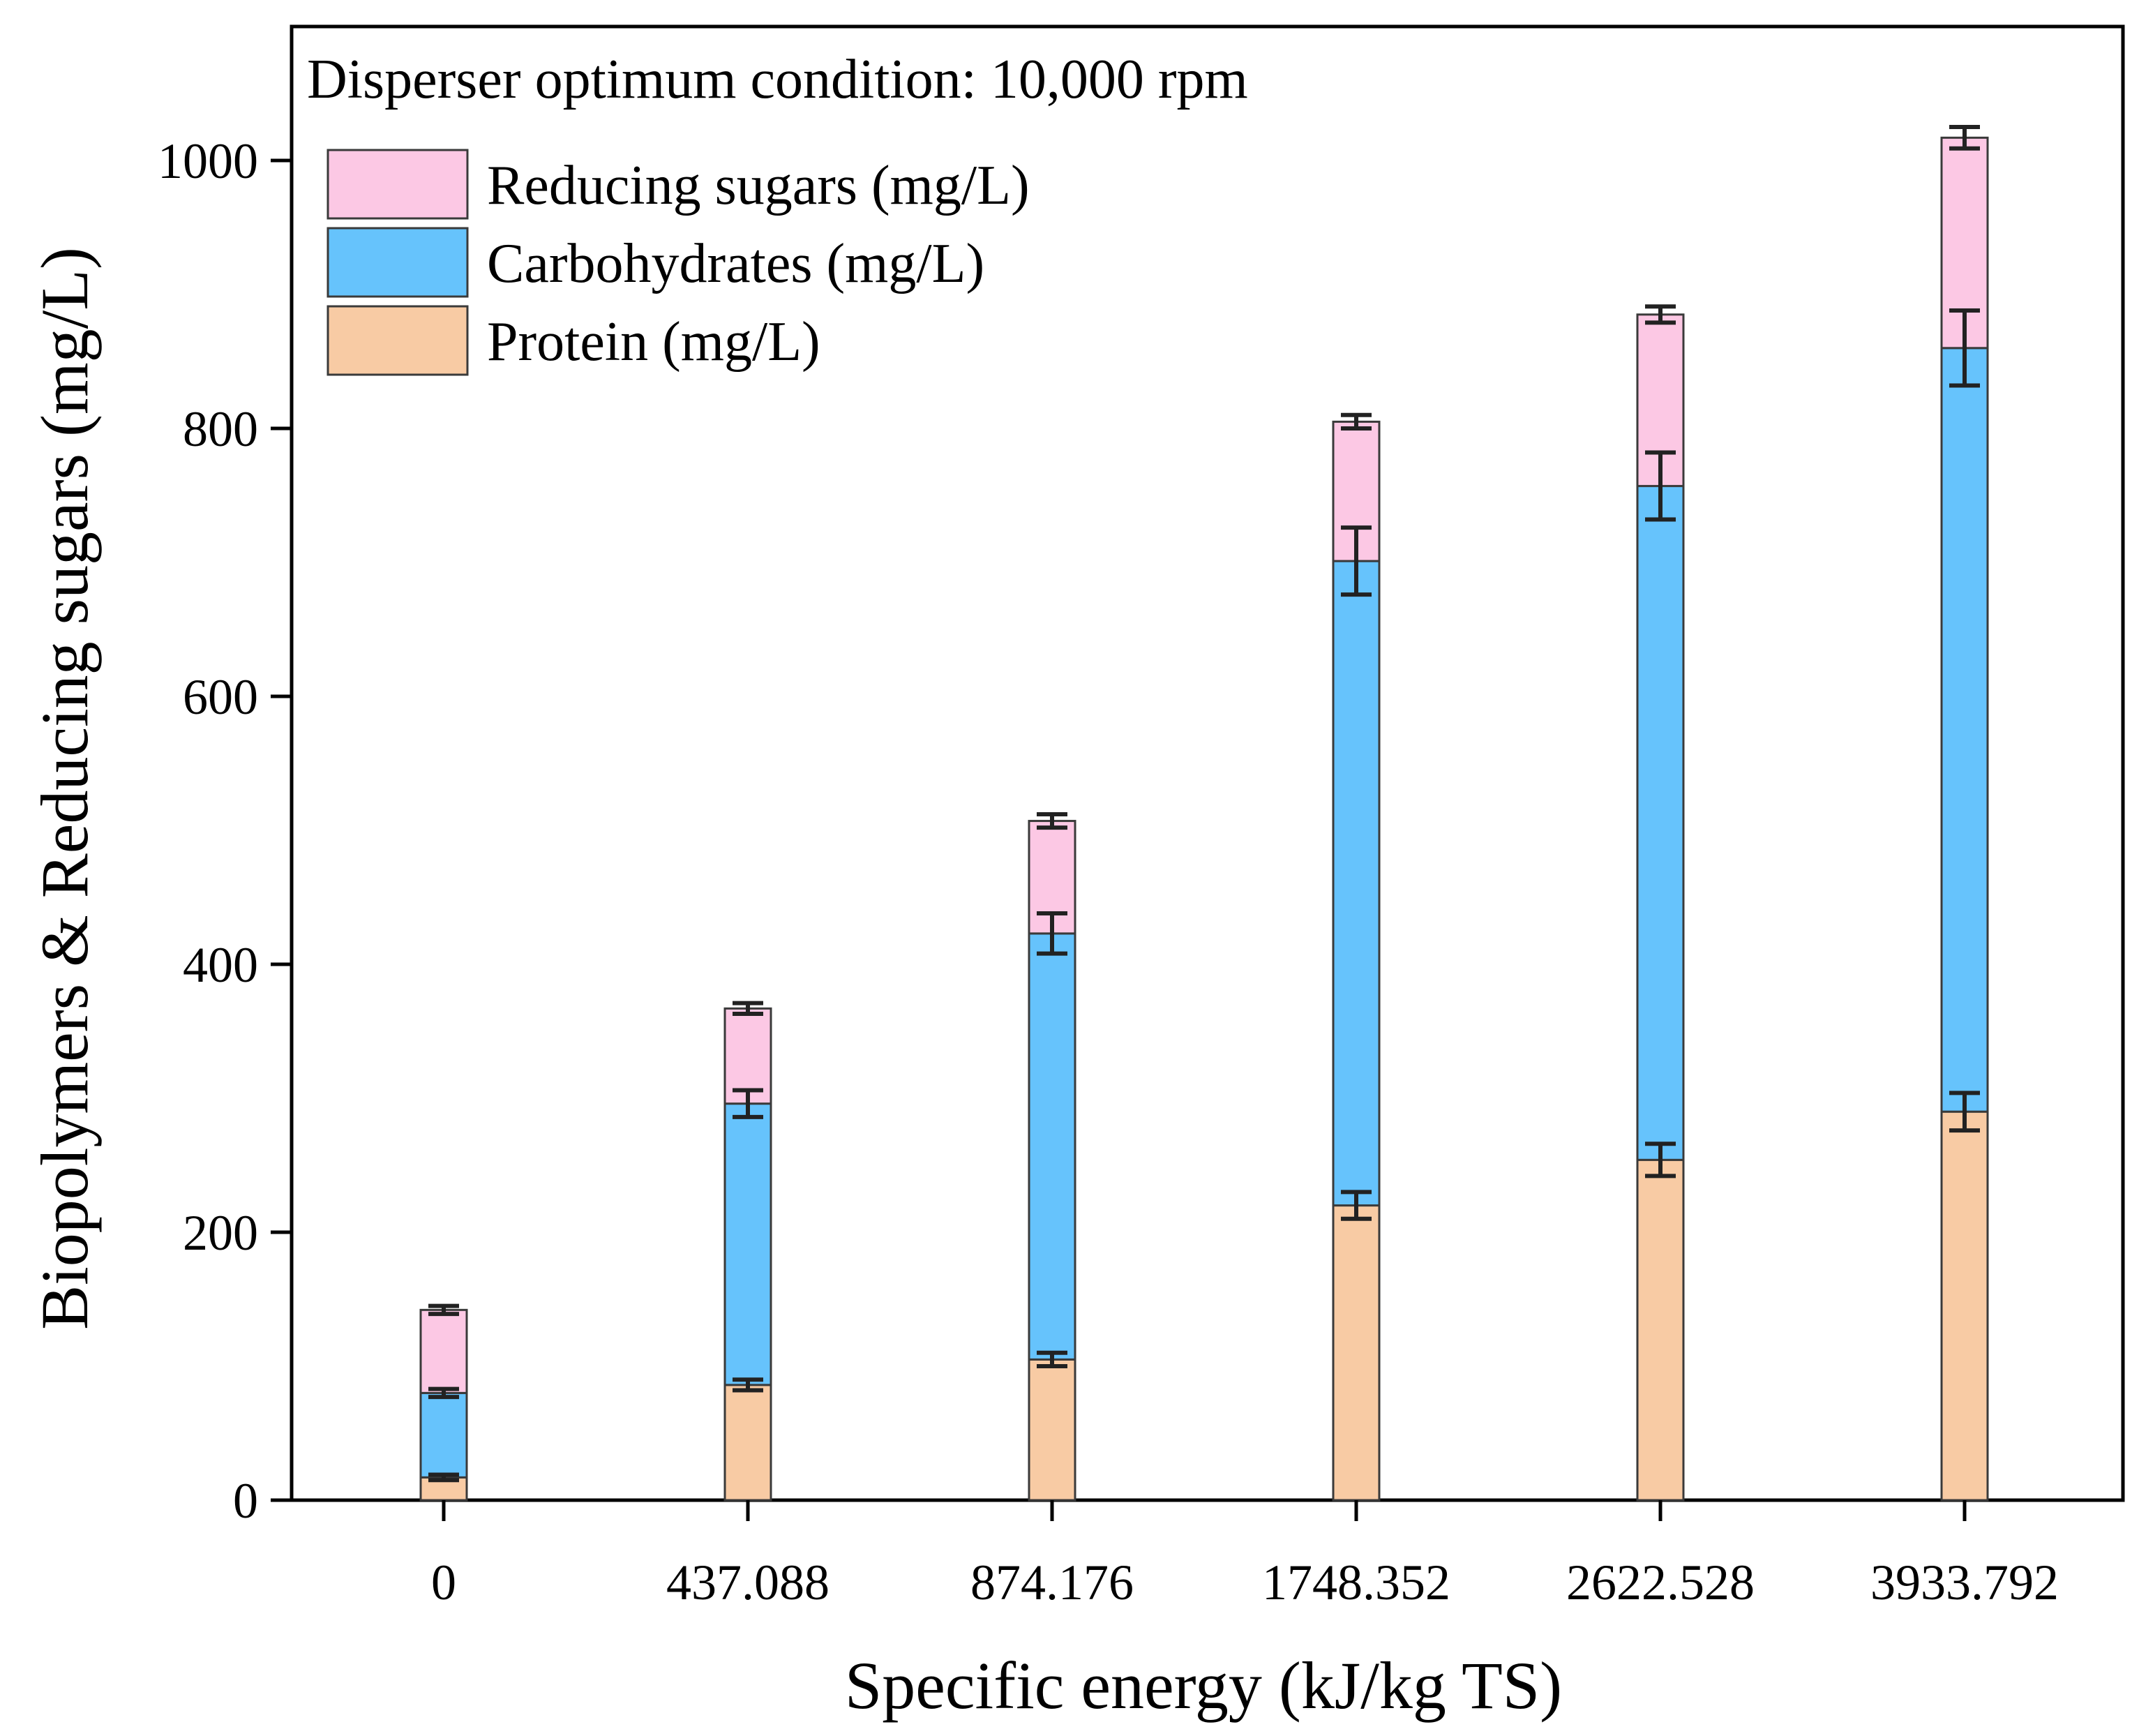  I want to click on chart-annotation: Disperser optimum condition: 10,000 rpm, so click(777, 79).